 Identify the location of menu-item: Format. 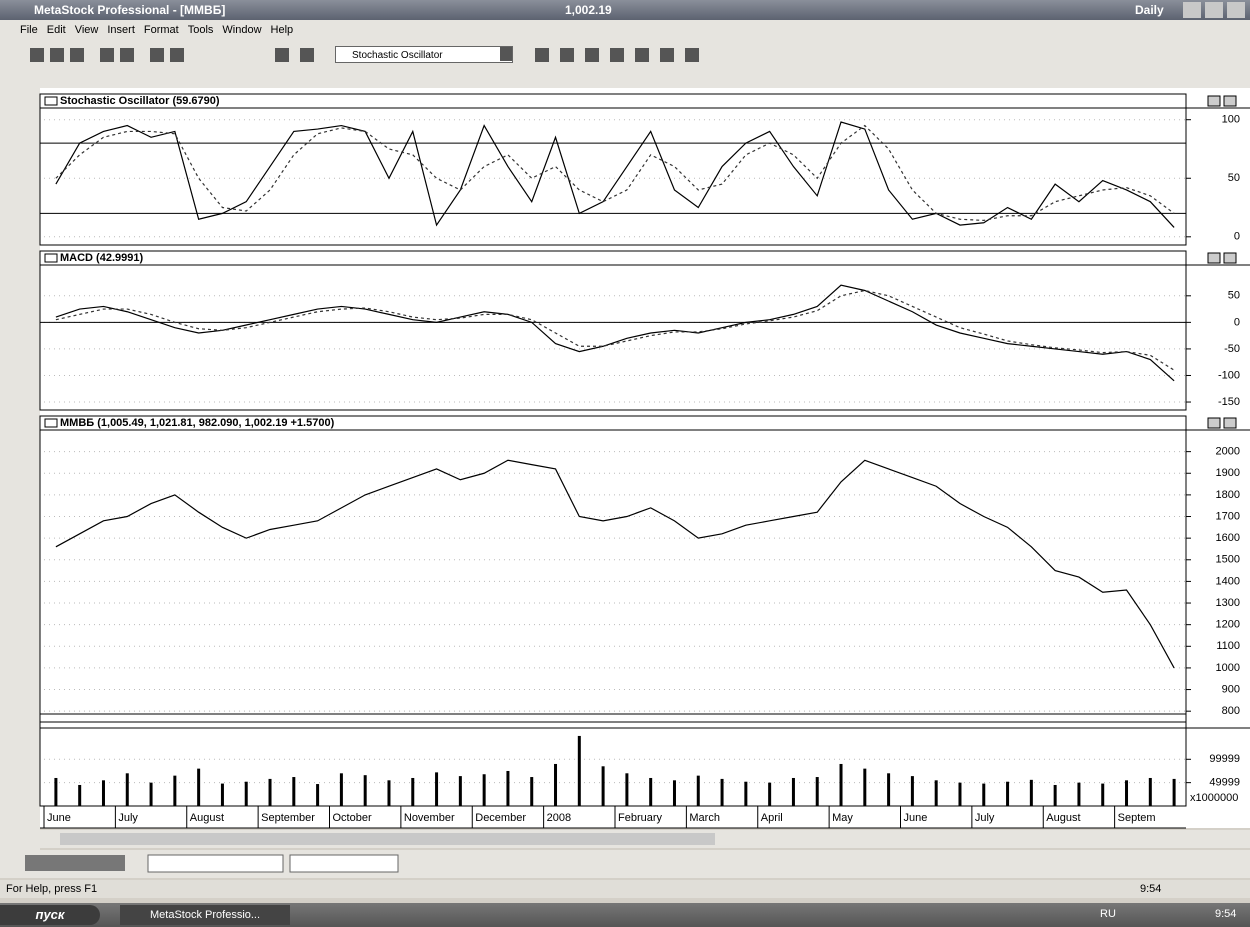
(161, 30).